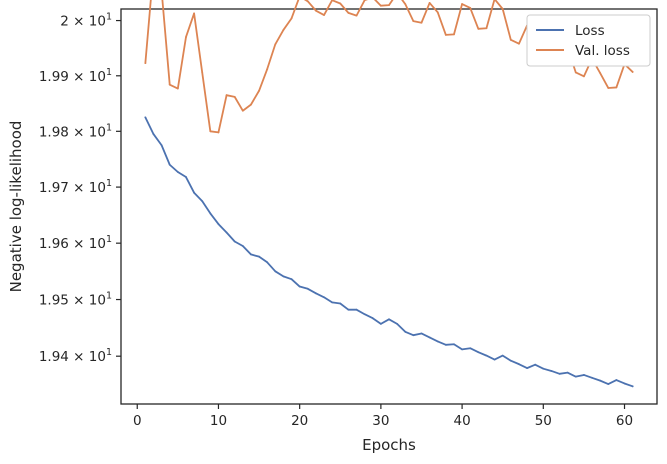 The width and height of the screenshot is (667, 464). Describe the element at coordinates (602, 51) in the screenshot. I see `legend-label-val-loss: Val. loss` at that location.